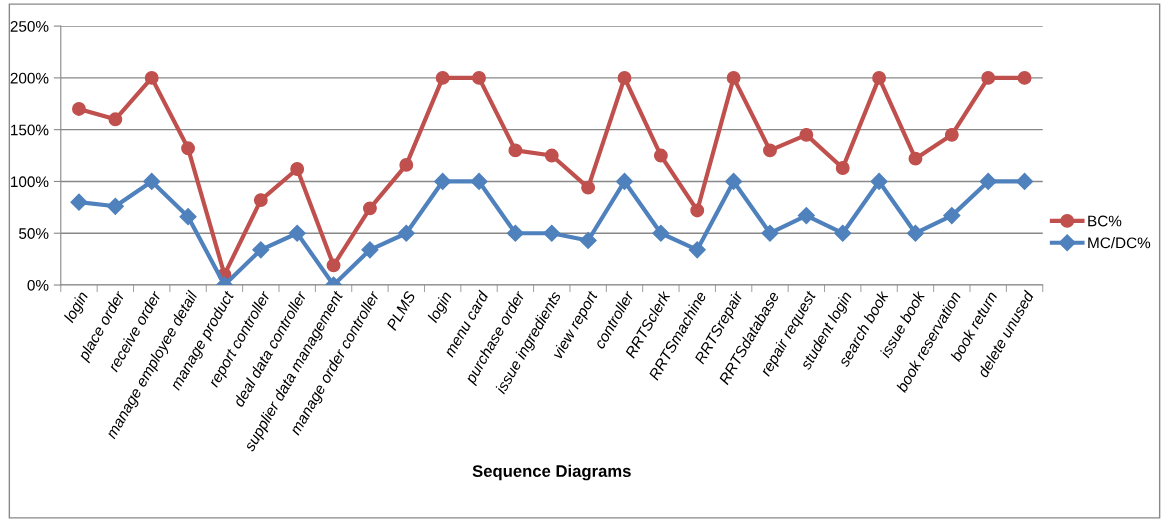 The width and height of the screenshot is (1169, 522). What do you see at coordinates (551, 472) in the screenshot?
I see `x-axis-title: Sequence Diagrams` at bounding box center [551, 472].